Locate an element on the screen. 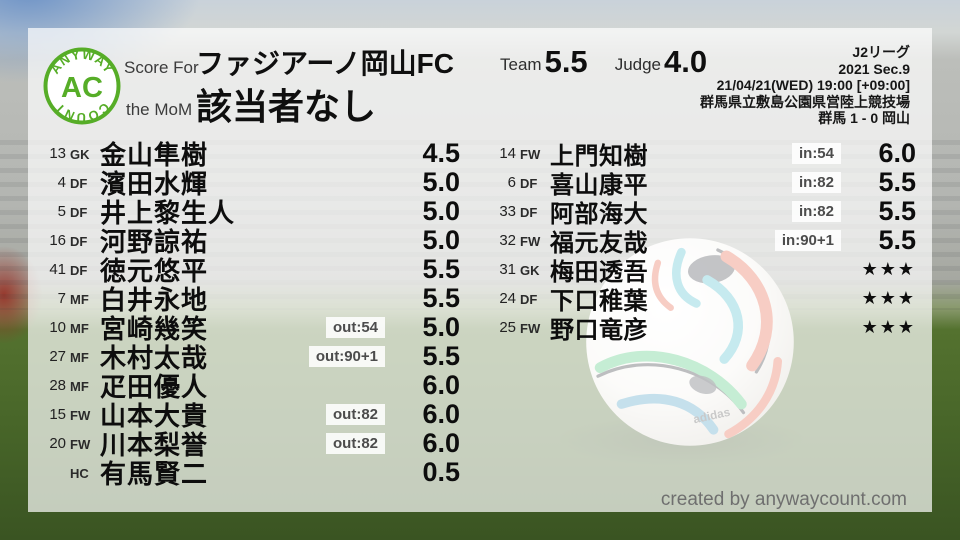  season-section: 2021 Sec.9 is located at coordinates (874, 68).